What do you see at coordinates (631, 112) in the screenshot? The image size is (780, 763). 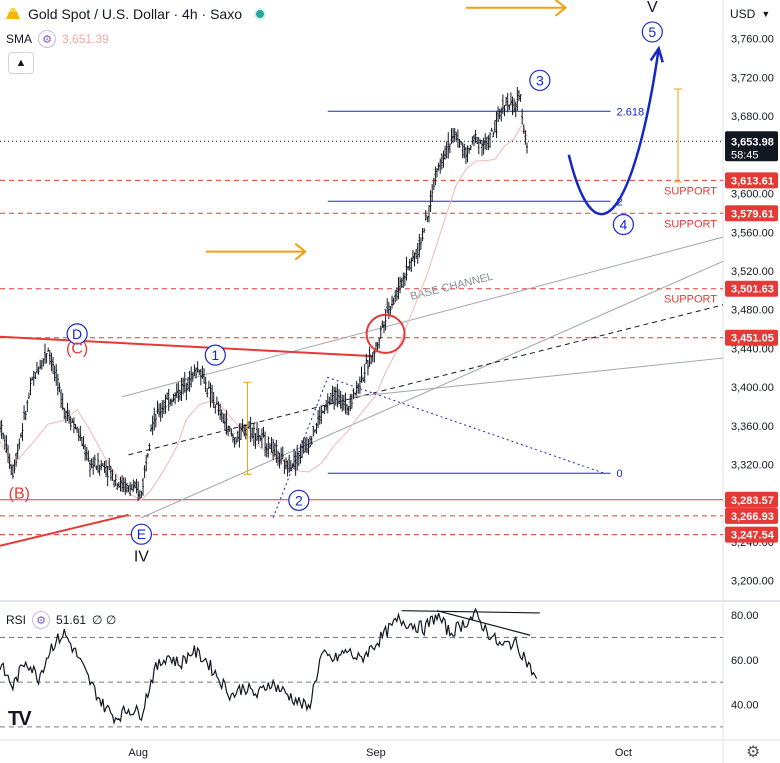 I see `fib-label: 2.618` at bounding box center [631, 112].